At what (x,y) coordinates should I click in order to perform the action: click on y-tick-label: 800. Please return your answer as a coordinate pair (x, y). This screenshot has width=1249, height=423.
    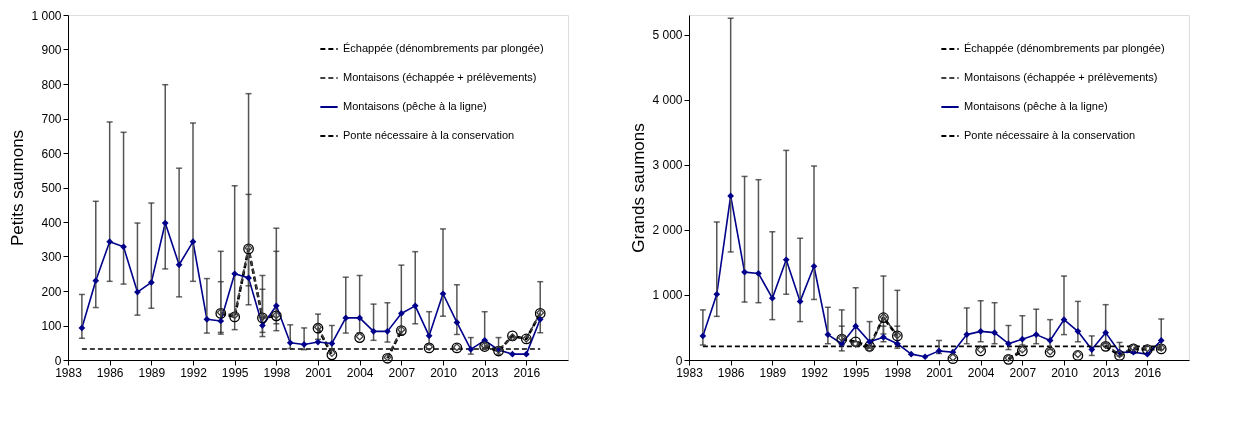
    Looking at the image, I should click on (51, 84).